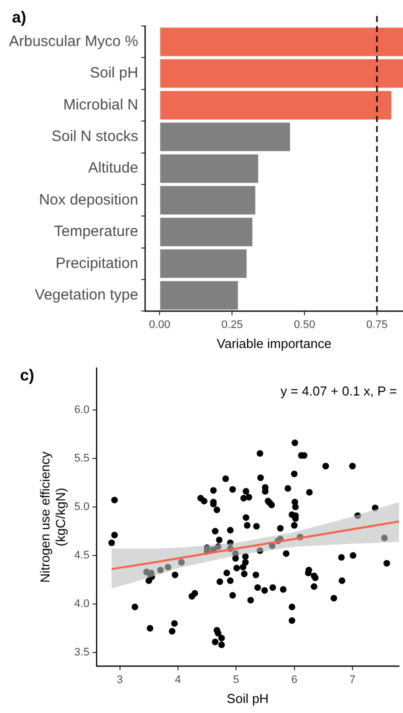  Describe the element at coordinates (27, 375) in the screenshot. I see `chart-title: c)` at that location.